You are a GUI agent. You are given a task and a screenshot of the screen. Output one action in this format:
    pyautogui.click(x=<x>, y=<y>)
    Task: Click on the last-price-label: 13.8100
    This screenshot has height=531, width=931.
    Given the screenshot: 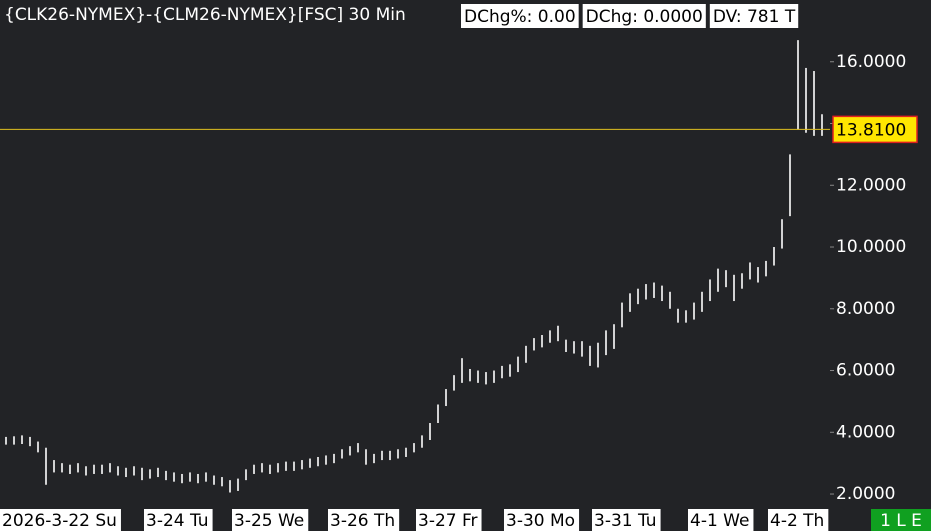 What is the action you would take?
    pyautogui.click(x=871, y=130)
    